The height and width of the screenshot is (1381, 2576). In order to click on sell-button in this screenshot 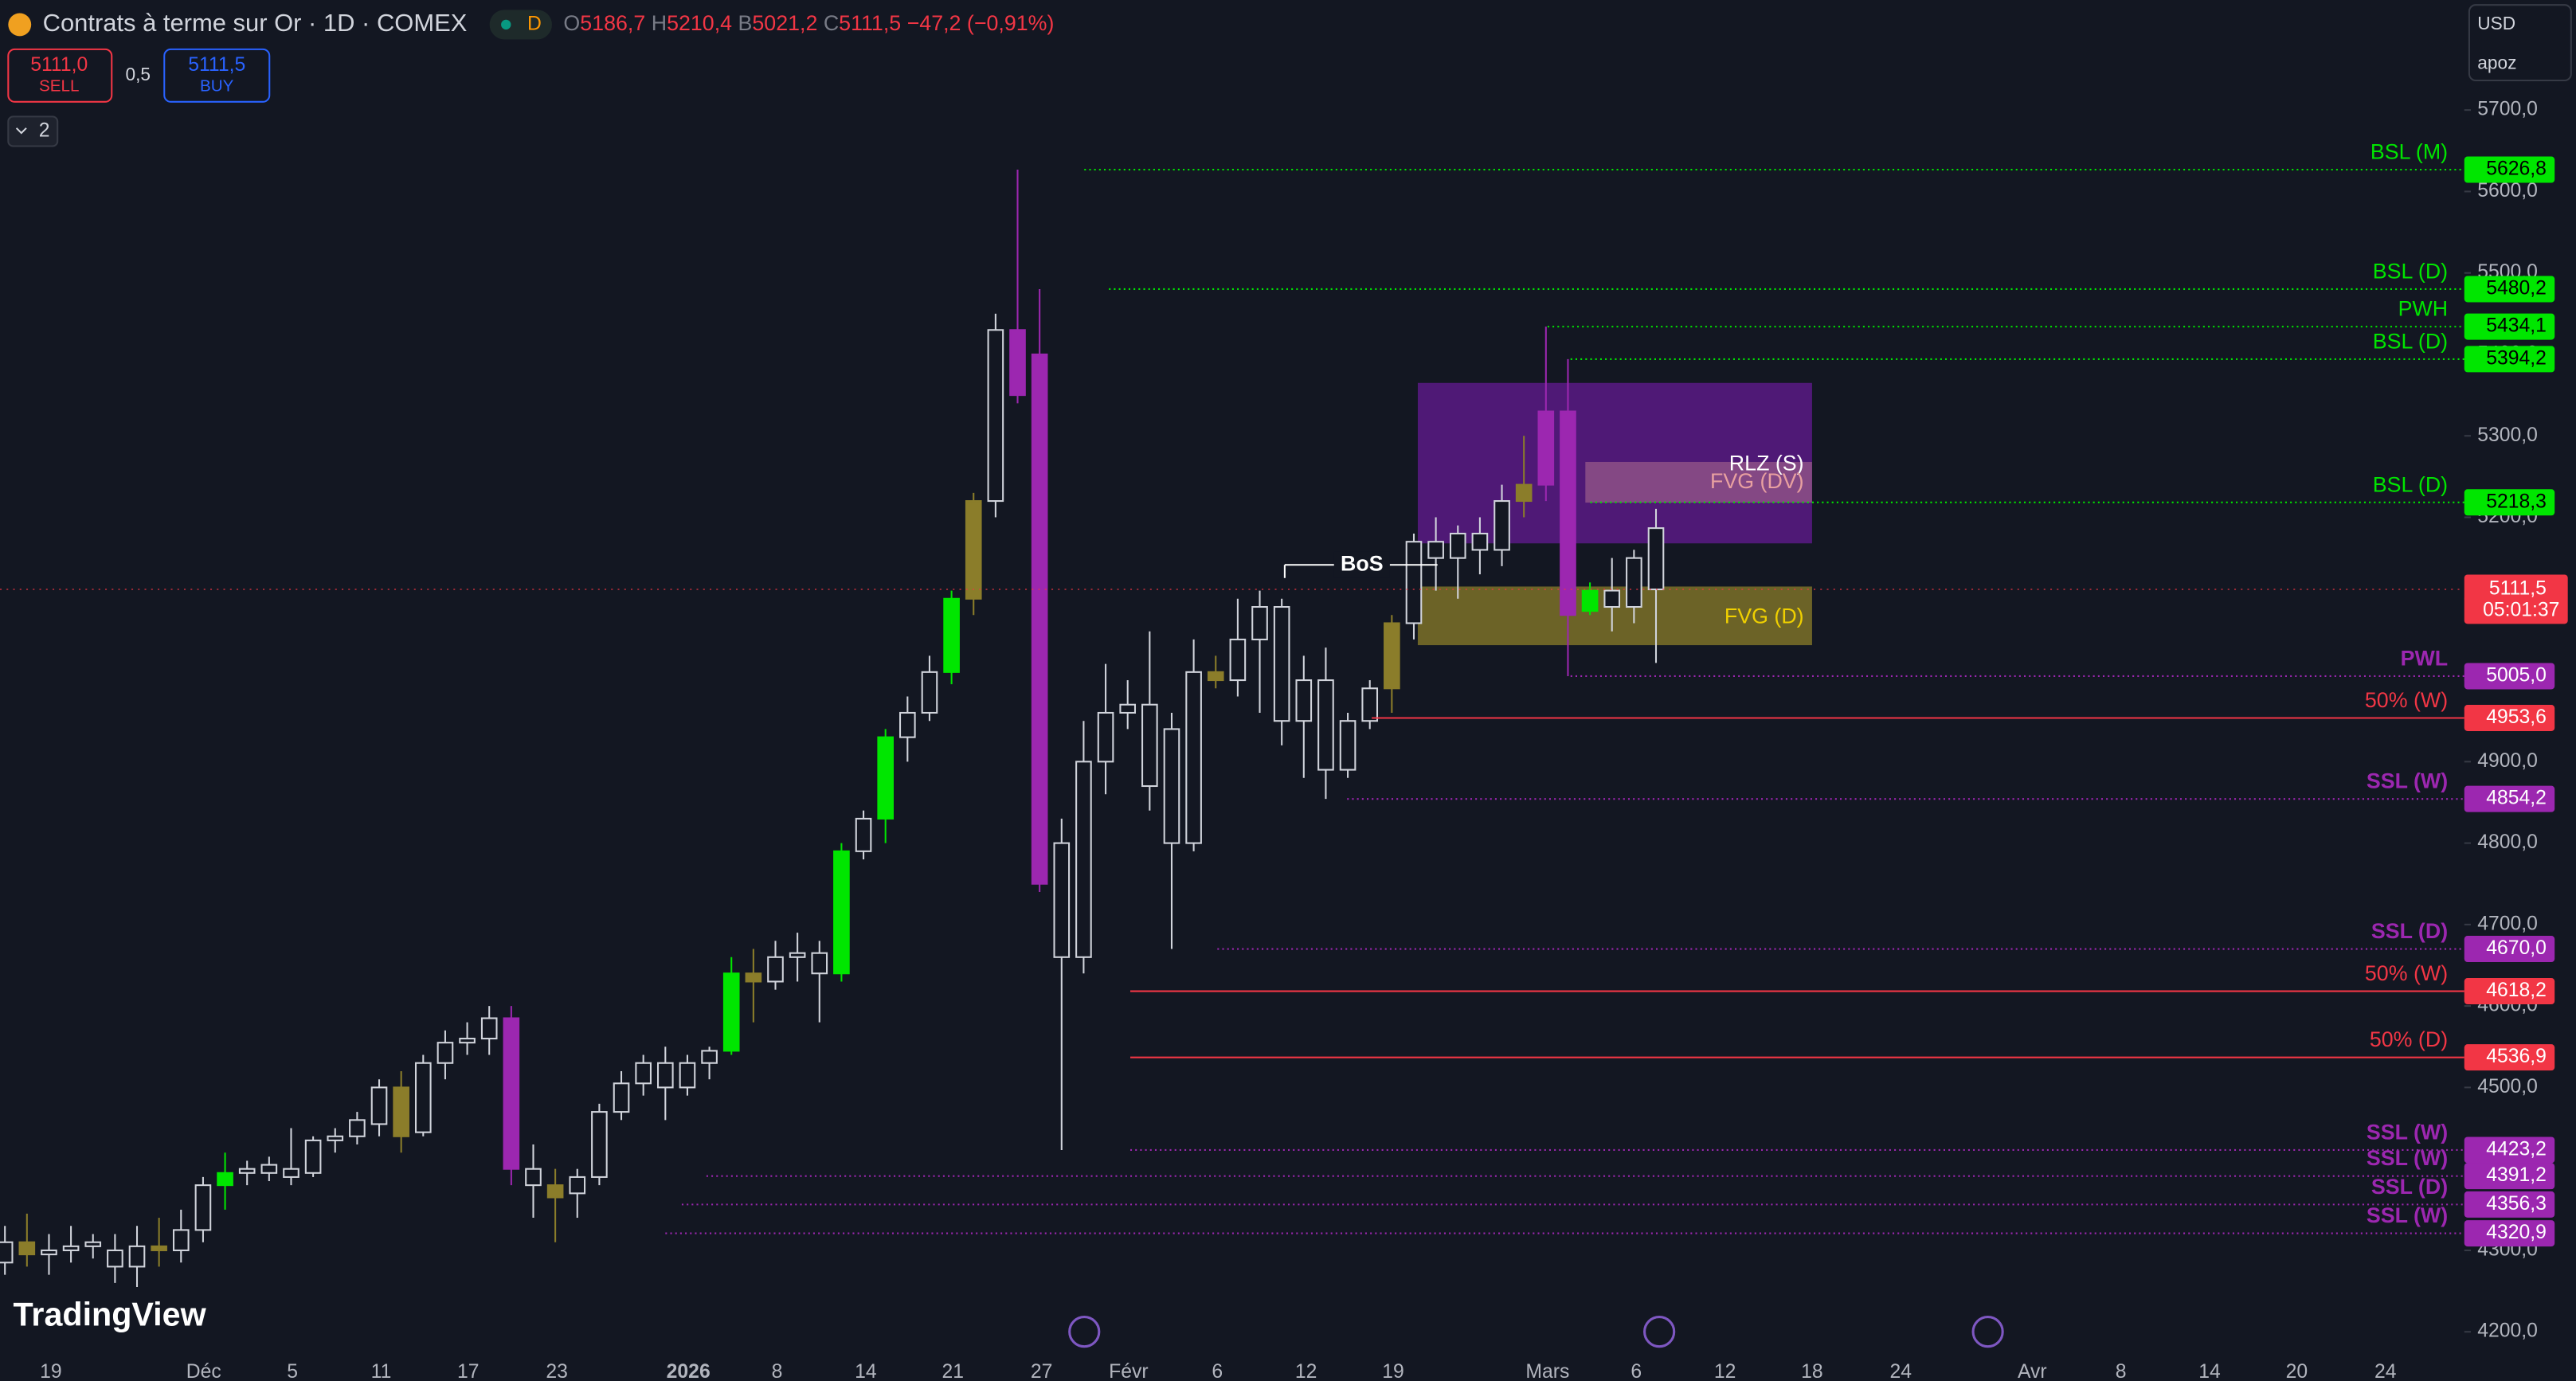, I will do `click(60, 75)`.